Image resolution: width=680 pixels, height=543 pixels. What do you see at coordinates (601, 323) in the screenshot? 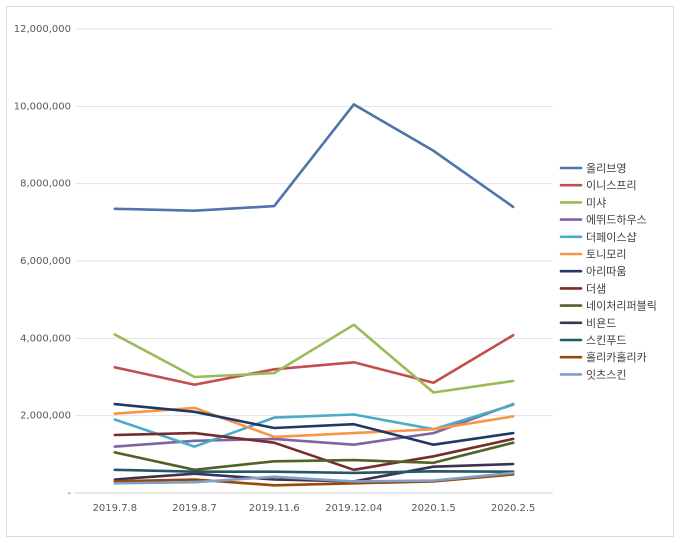
I see `legend-label: 비욘드` at bounding box center [601, 323].